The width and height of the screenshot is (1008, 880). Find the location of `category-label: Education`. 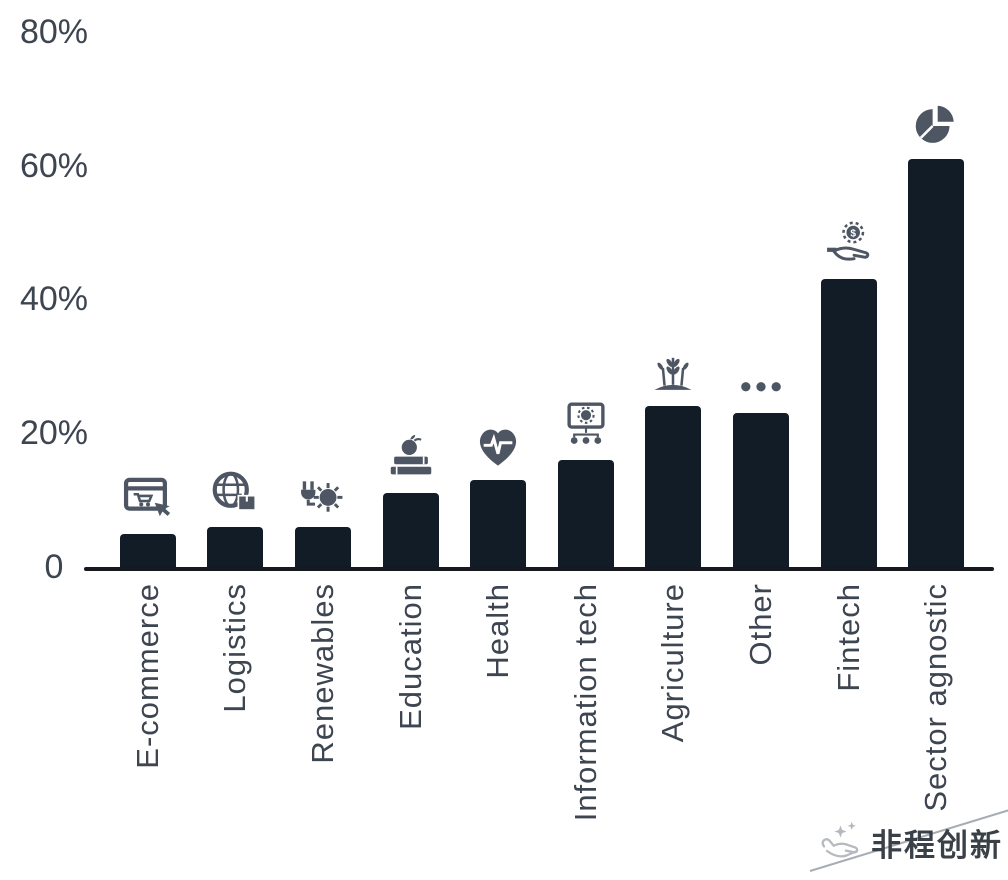

category-label: Education is located at coordinates (410, 656).